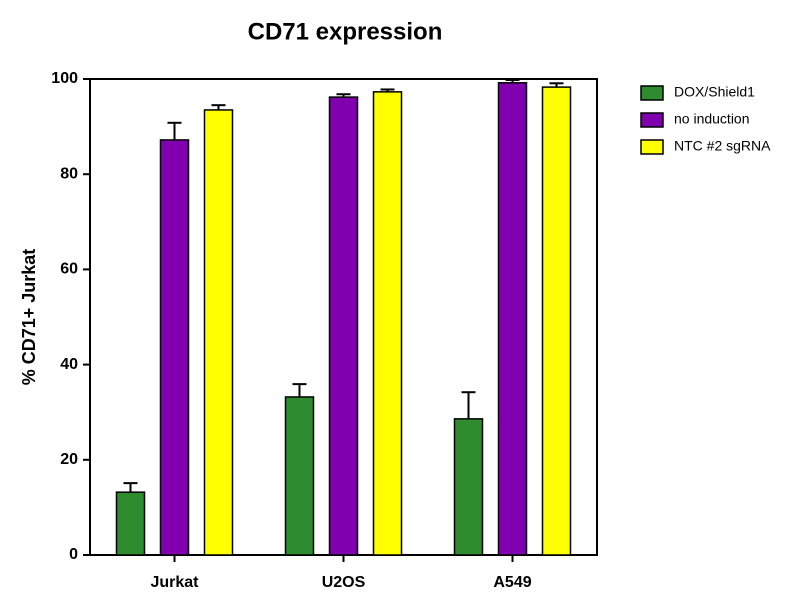 The width and height of the screenshot is (800, 612). I want to click on y-tick-label: 100, so click(64, 78).